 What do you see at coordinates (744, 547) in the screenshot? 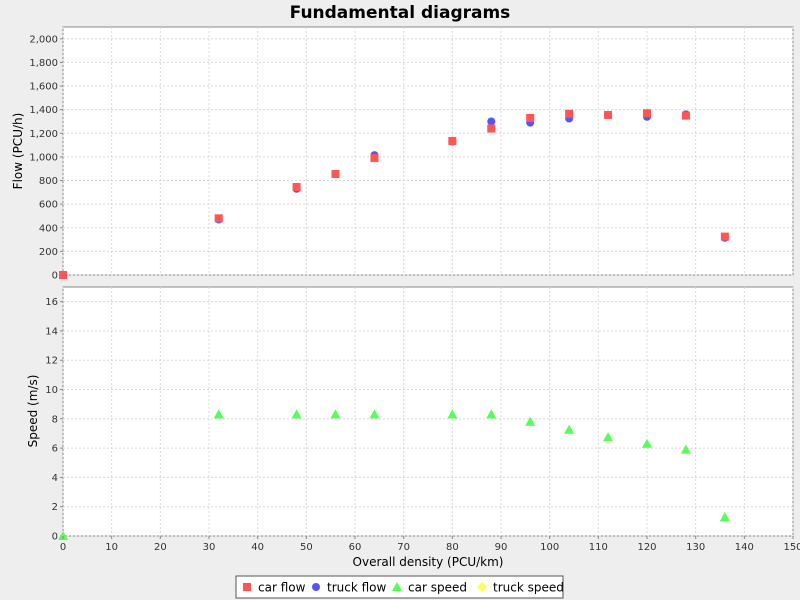
I see `x-tick-label: 140` at bounding box center [744, 547].